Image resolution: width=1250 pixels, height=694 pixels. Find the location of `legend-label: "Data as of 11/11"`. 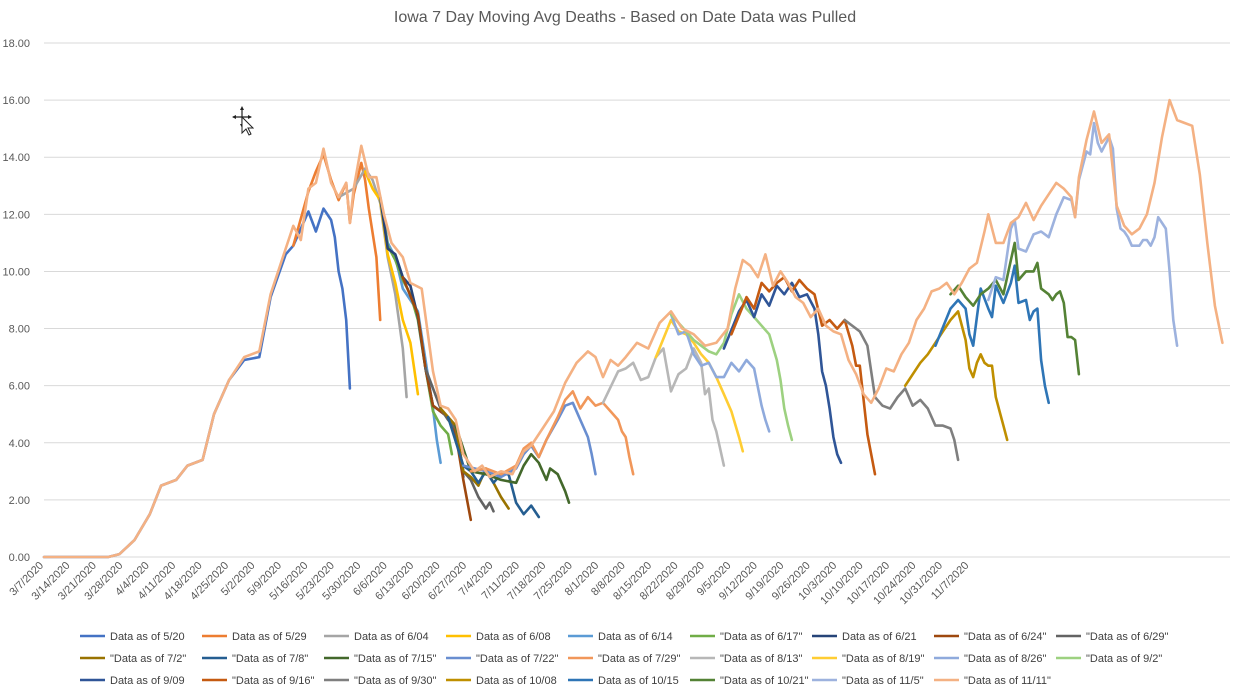

legend-label: "Data as of 11/11" is located at coordinates (1007, 681).